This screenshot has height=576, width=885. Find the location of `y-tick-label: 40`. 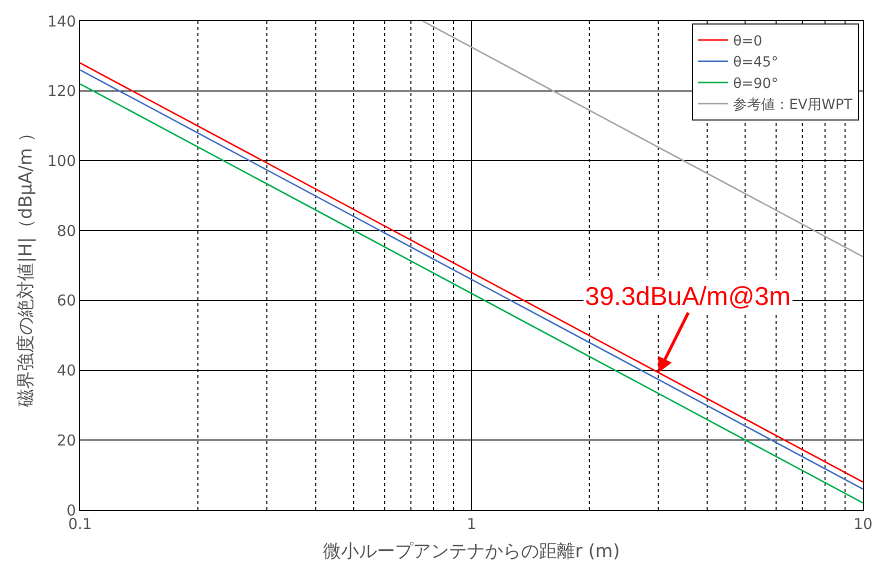

y-tick-label: 40 is located at coordinates (66, 371).